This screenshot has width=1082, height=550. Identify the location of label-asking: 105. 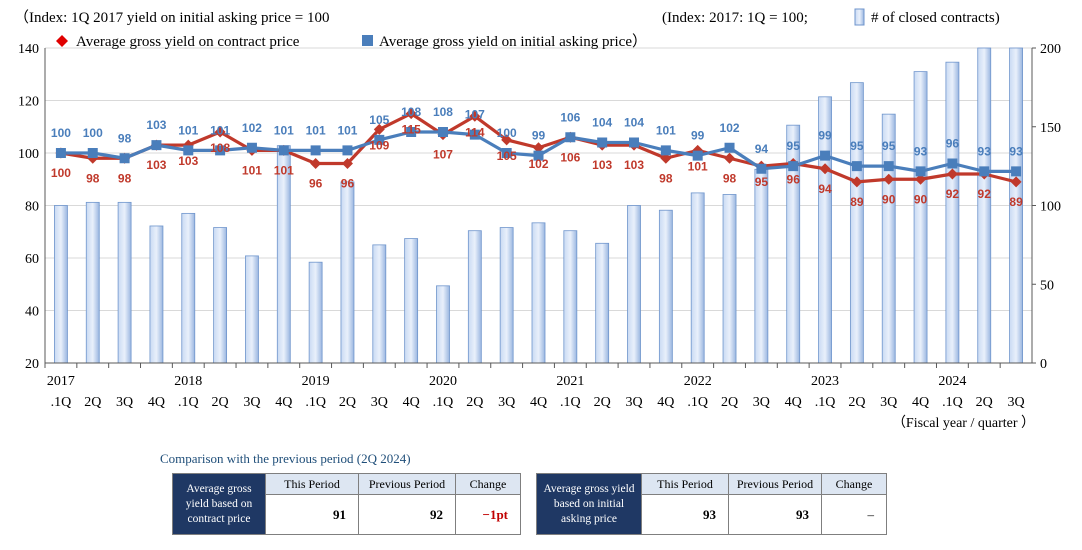
(379, 120).